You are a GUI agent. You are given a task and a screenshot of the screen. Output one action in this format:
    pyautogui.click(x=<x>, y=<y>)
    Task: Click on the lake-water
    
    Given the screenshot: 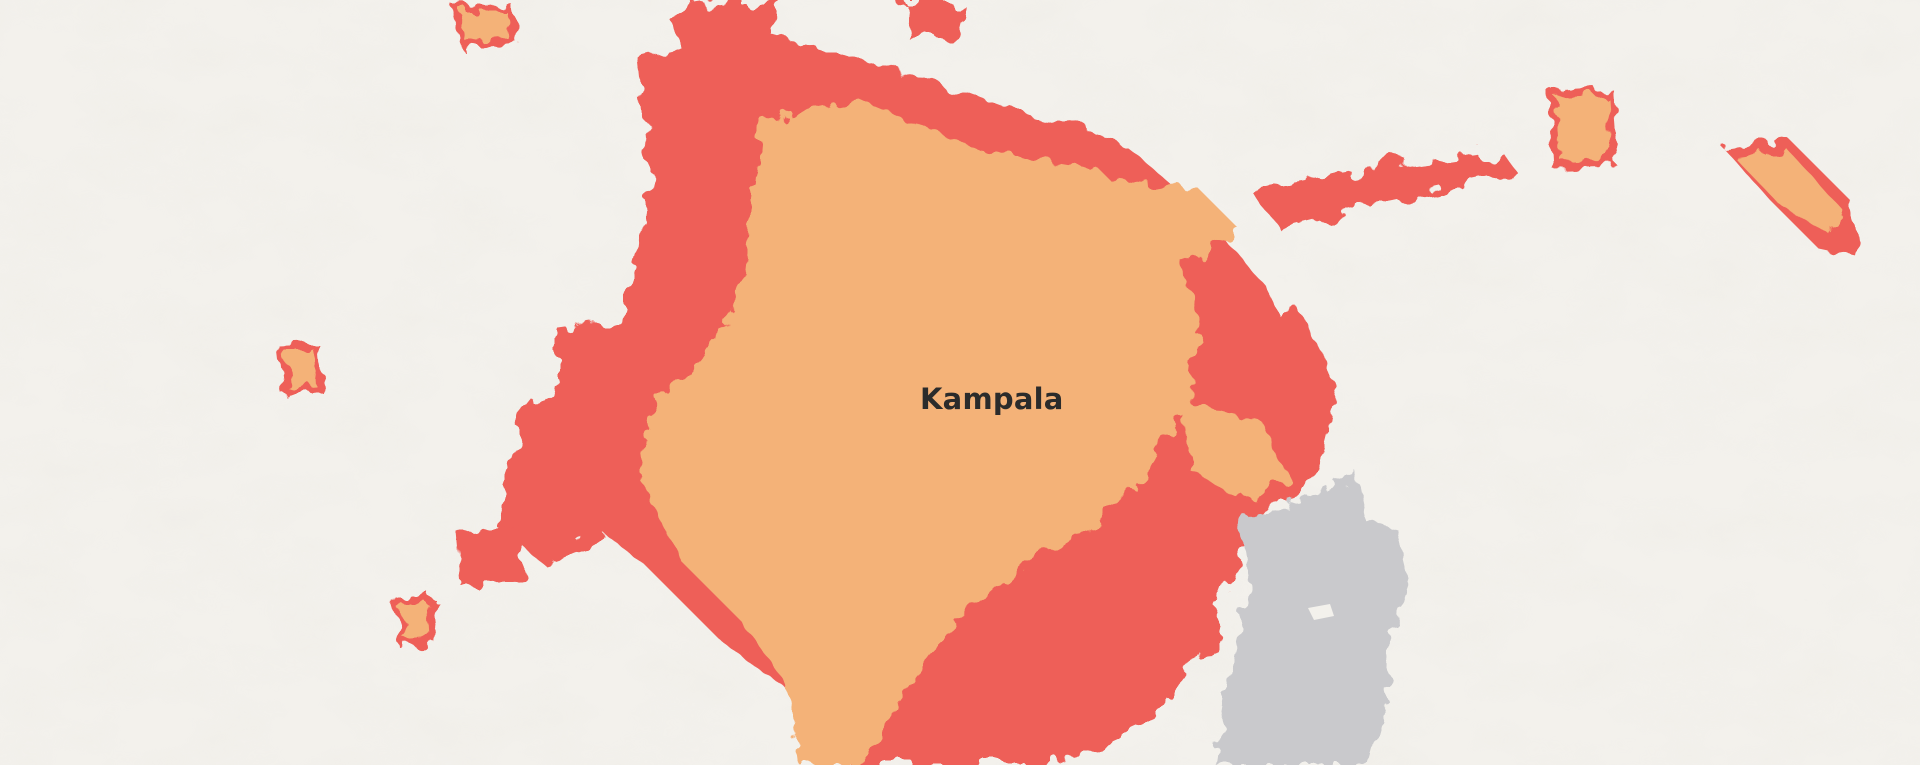 What is the action you would take?
    pyautogui.click(x=1312, y=617)
    